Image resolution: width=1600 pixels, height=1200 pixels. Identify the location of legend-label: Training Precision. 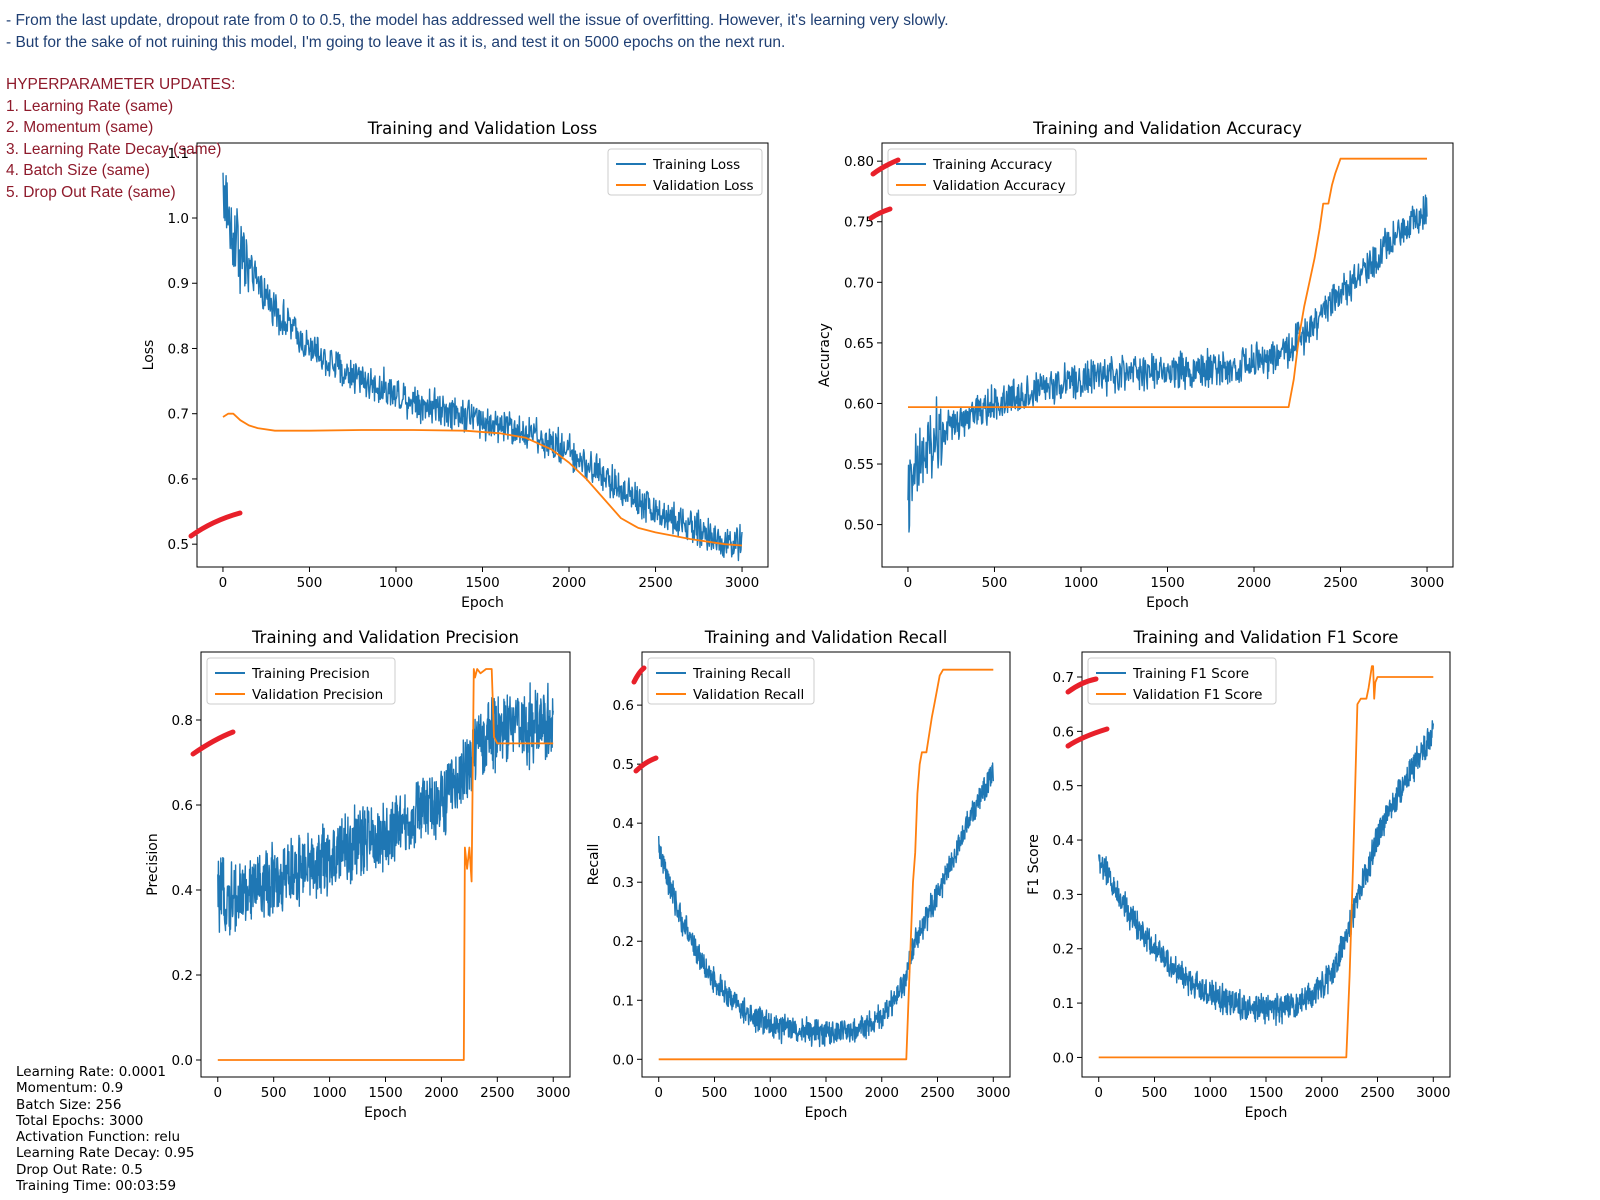
(310, 674).